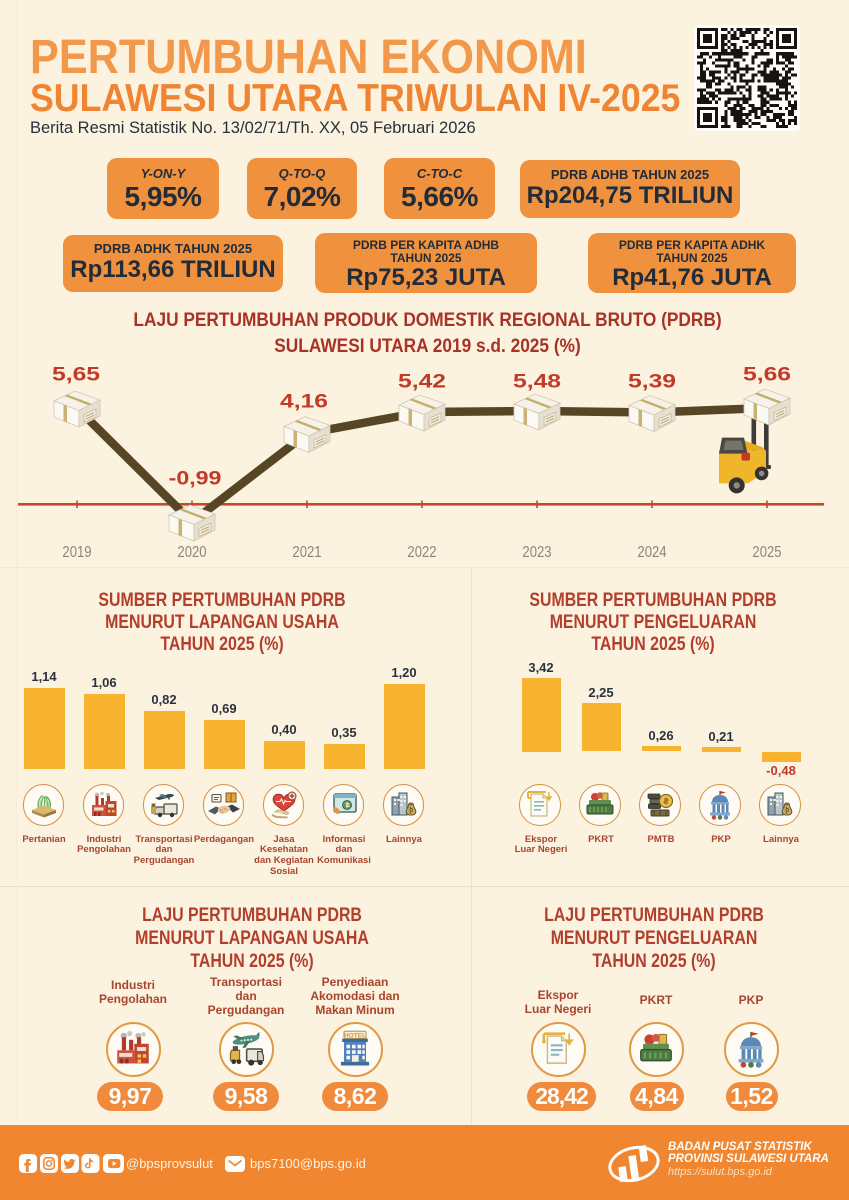  Describe the element at coordinates (422, 381) in the screenshot. I see `svg-text: 5,42` at that location.